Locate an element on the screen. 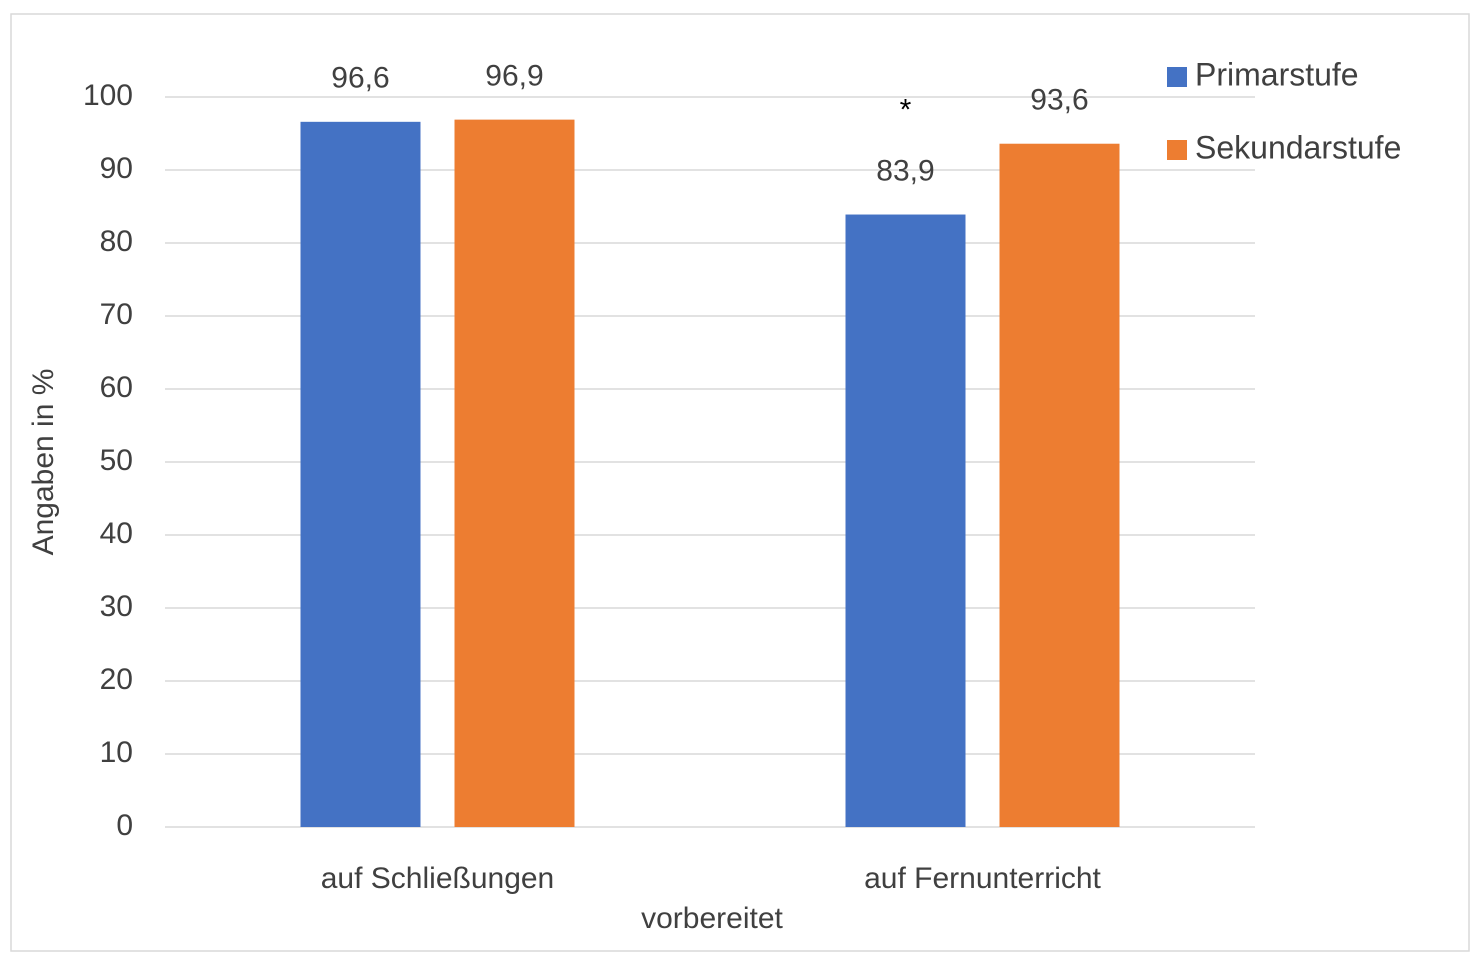 The height and width of the screenshot is (953, 1471). y-tick-label: 100 is located at coordinates (108, 95).